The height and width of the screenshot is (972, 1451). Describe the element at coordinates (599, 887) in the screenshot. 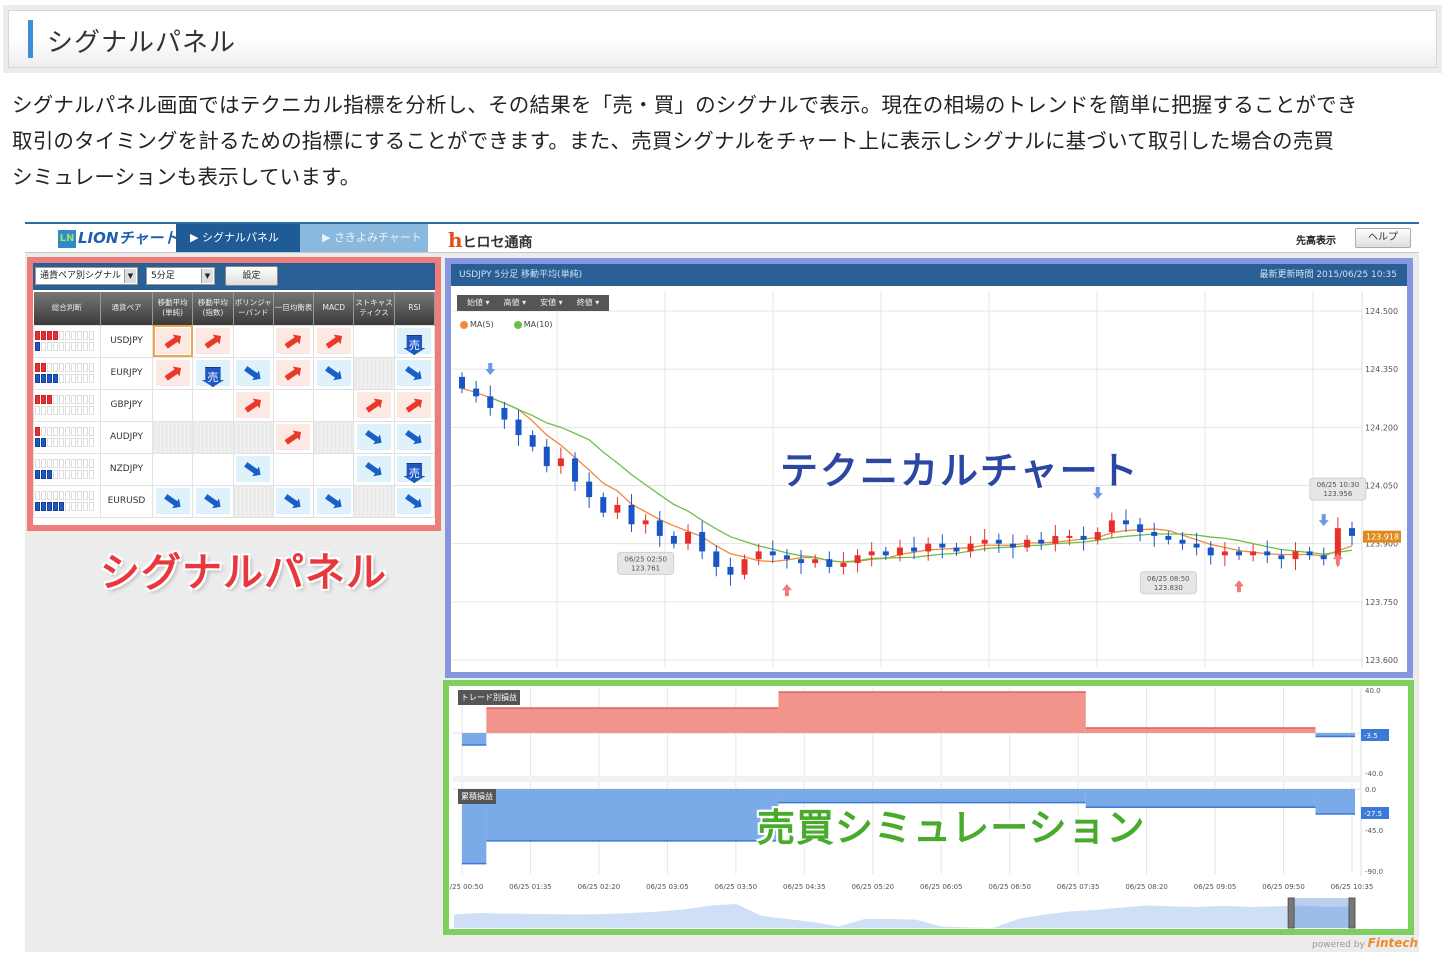

I see `x-tick-label: 06/25 02:20` at that location.